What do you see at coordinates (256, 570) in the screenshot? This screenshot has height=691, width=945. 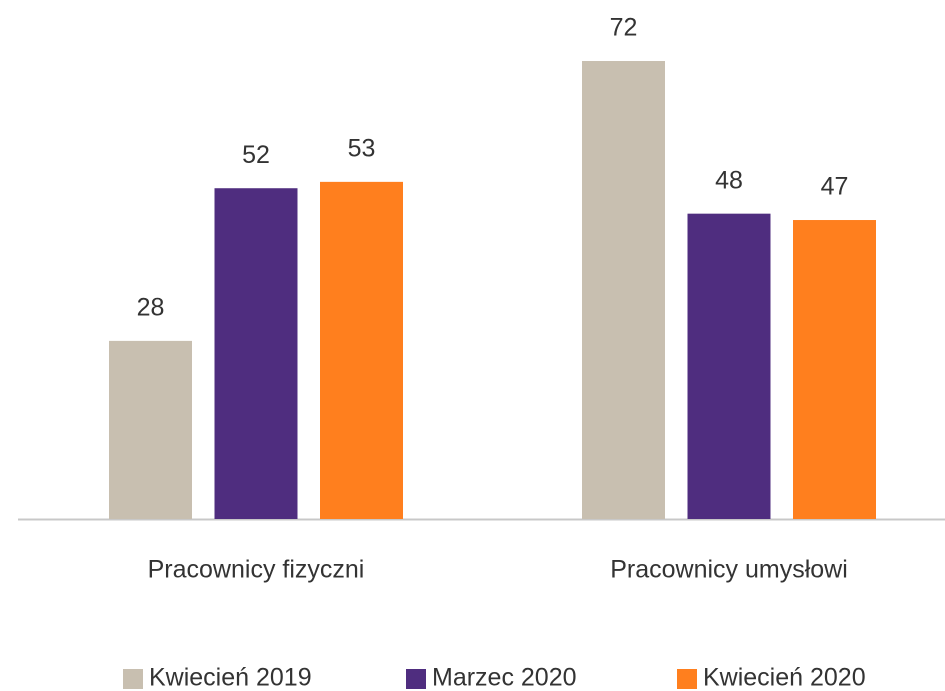 I see `category-label: Pracownicy fizyczni` at bounding box center [256, 570].